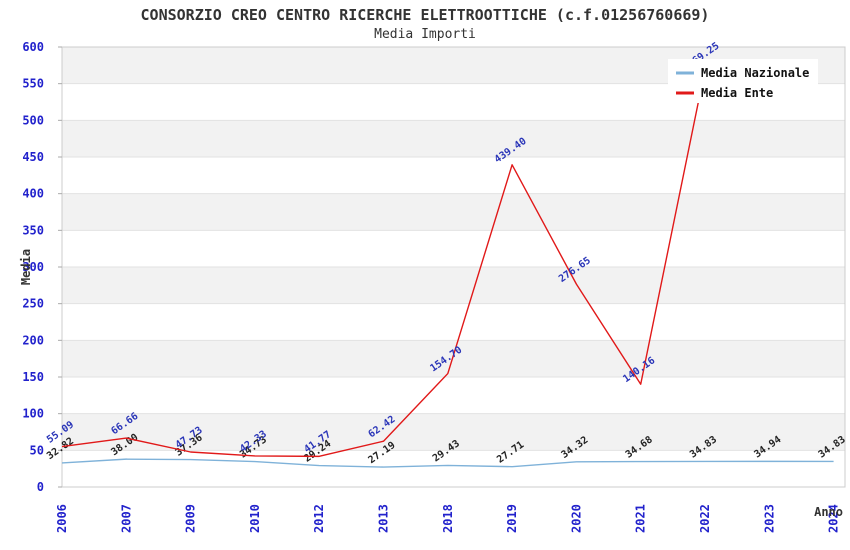 This screenshot has width=850, height=550. What do you see at coordinates (448, 518) in the screenshot?
I see `x-tick-label: 2018` at bounding box center [448, 518].